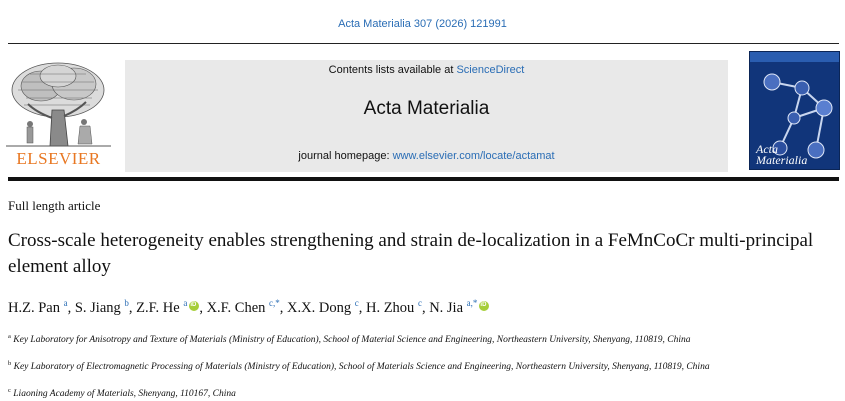  What do you see at coordinates (10, 363) in the screenshot?
I see `affiliation-label: b` at bounding box center [10, 363].